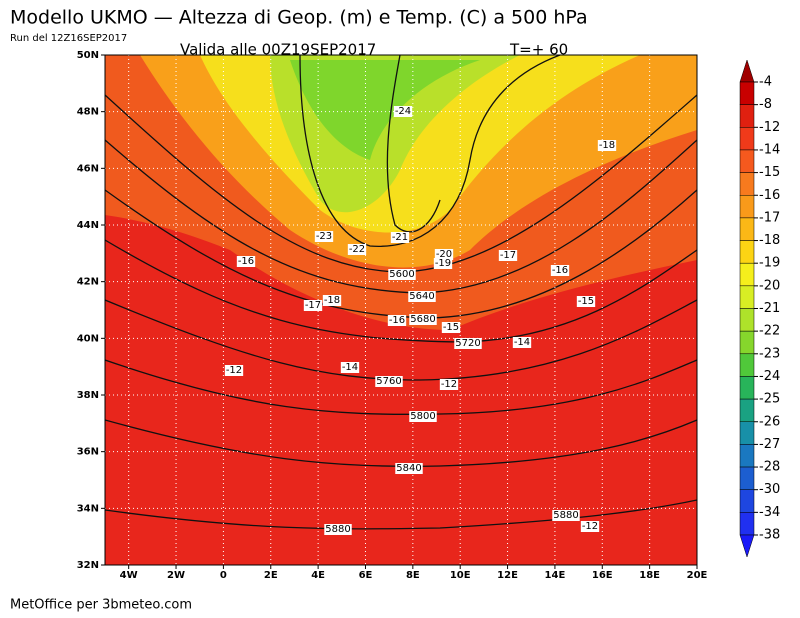  I want to click on contour-label: -24, so click(403, 111).